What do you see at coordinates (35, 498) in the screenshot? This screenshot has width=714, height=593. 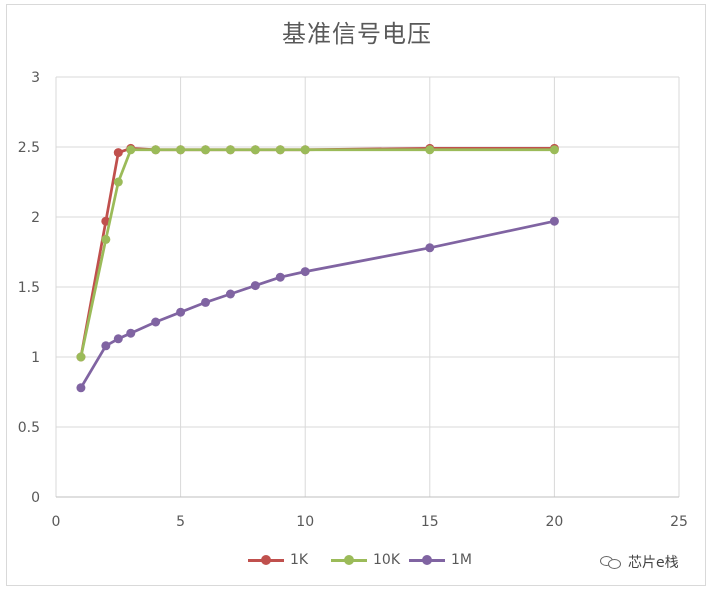 I see `y-tick-label: 0` at bounding box center [35, 498].